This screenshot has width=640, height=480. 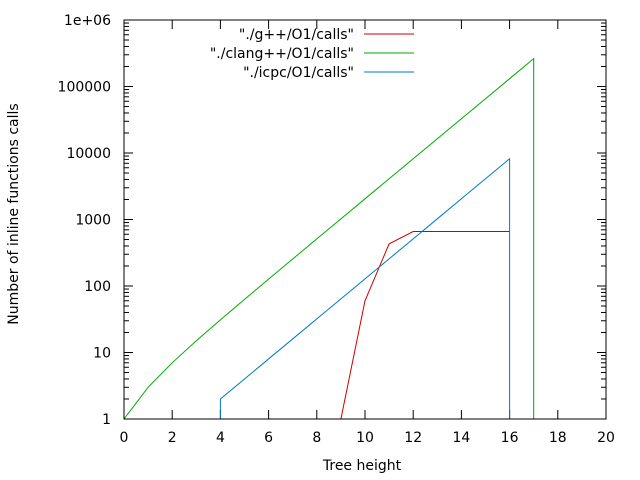 I want to click on x-tick-label: 6, so click(x=268, y=438).